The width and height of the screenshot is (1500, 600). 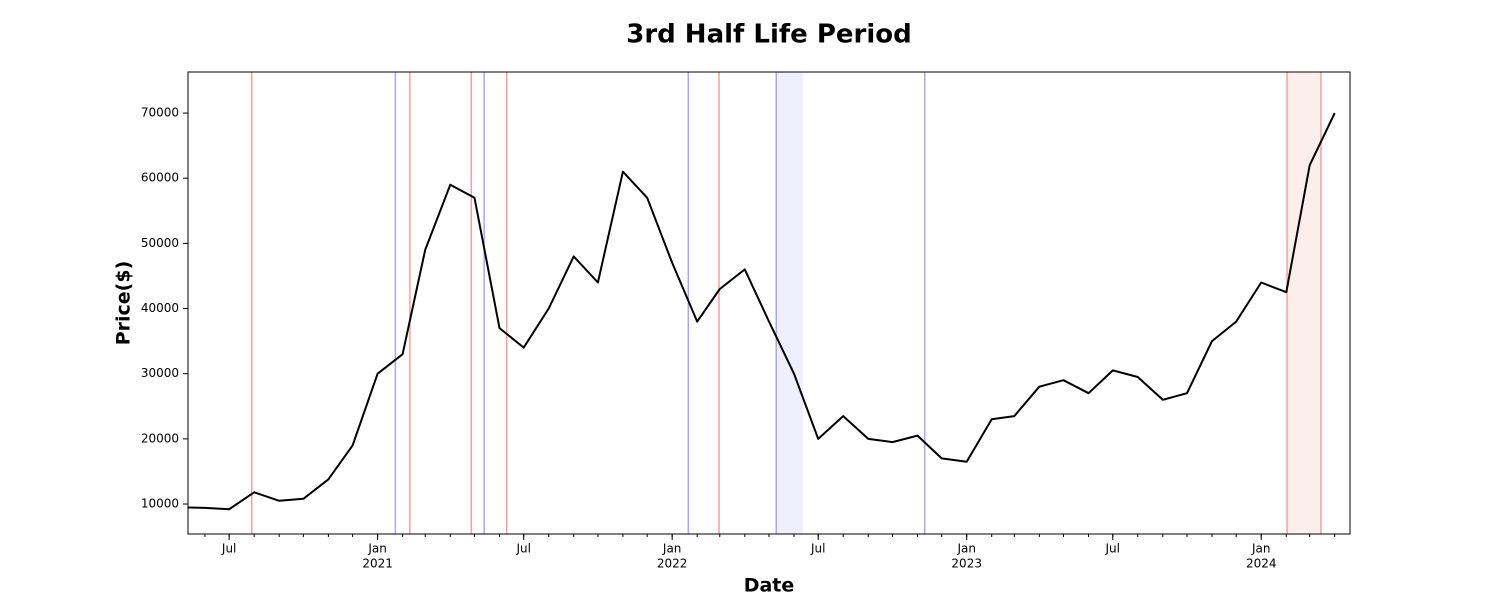 What do you see at coordinates (769, 35) in the screenshot?
I see `chart-title: 3rd Half Life Period` at bounding box center [769, 35].